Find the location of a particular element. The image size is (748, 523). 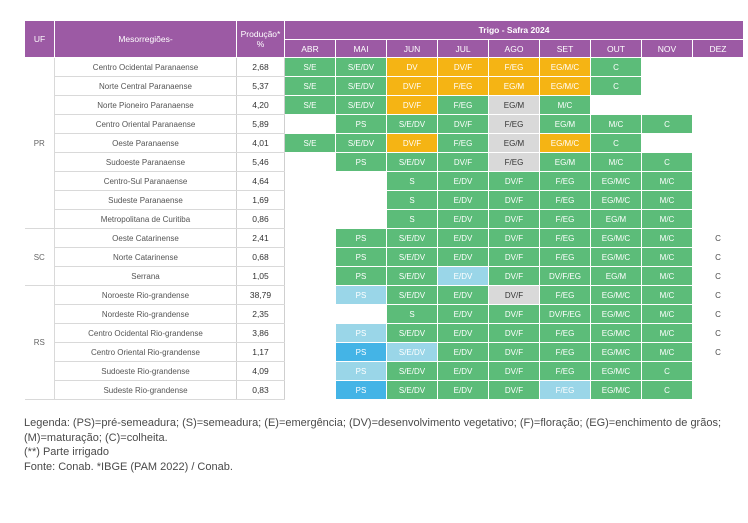

mesorregiao-cell: Oeste Paranaense is located at coordinates (145, 143).